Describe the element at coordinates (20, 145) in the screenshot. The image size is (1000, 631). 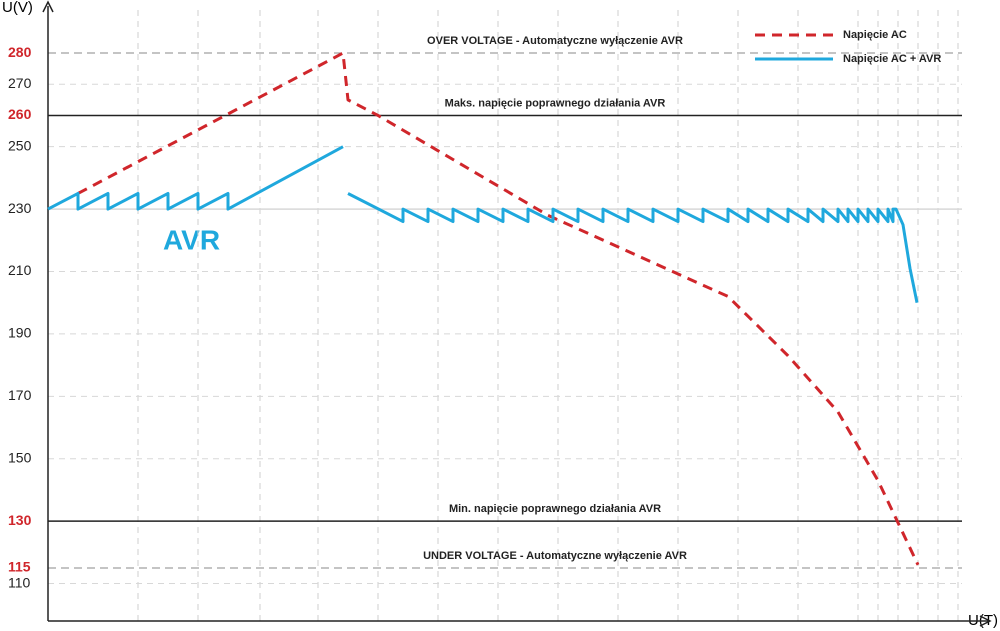
I see `y-tick-label: 250` at that location.